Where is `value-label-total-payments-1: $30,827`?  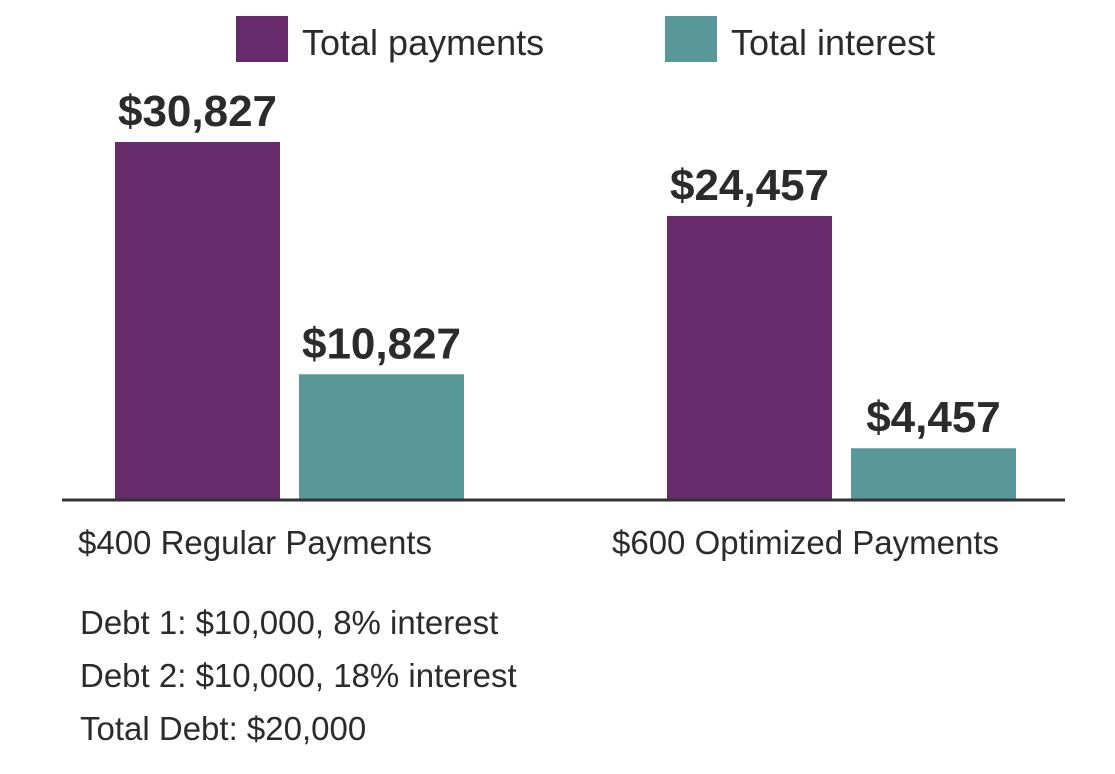 value-label-total-payments-1: $30,827 is located at coordinates (197, 111).